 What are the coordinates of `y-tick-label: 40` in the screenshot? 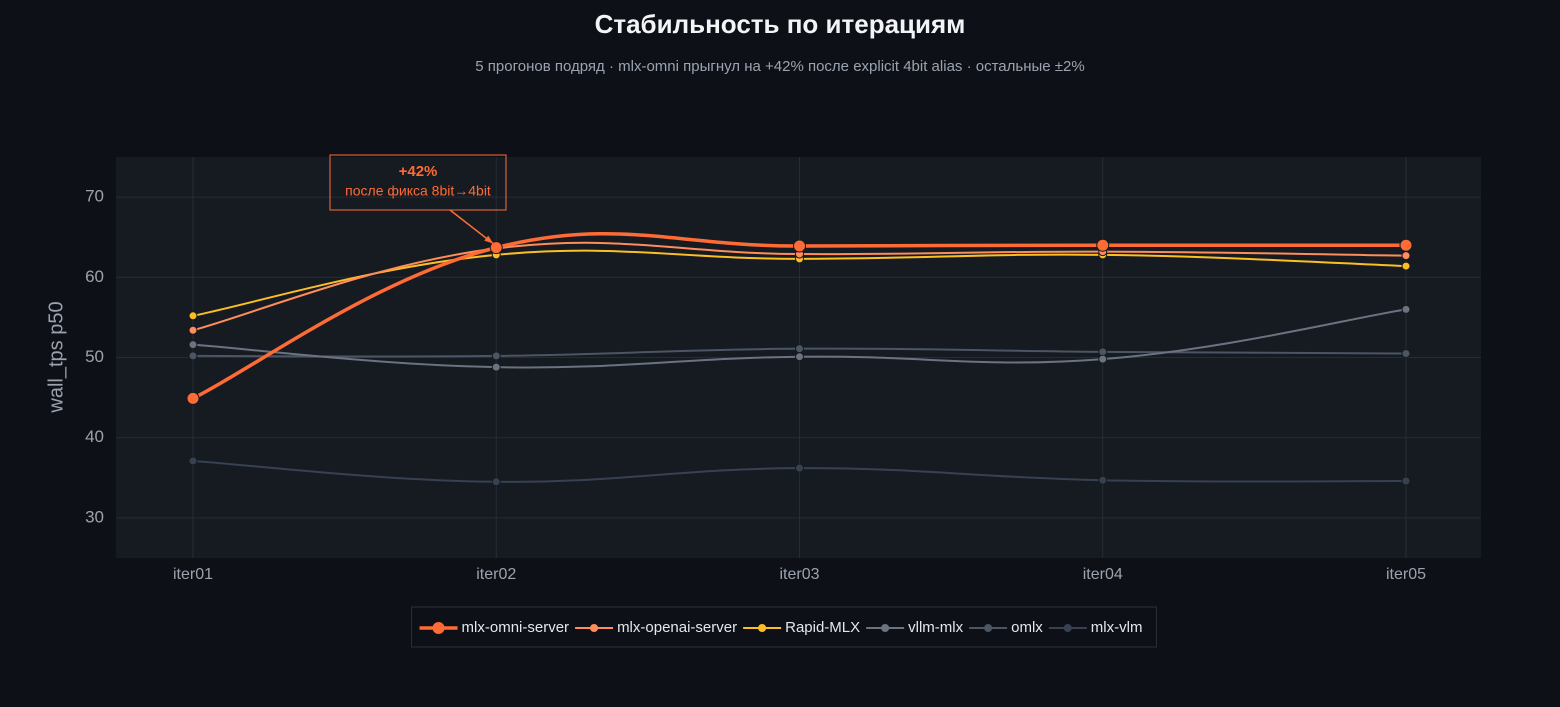 It's located at (94, 436).